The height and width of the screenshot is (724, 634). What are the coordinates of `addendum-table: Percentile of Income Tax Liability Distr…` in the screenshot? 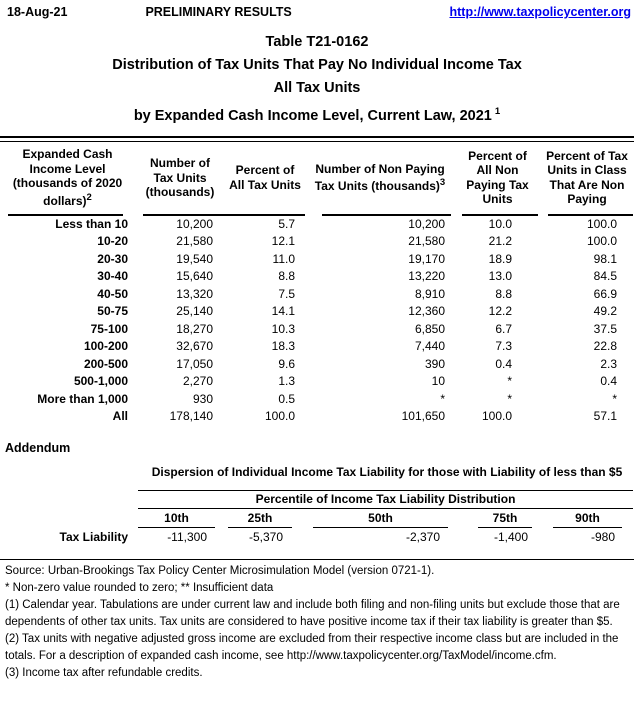 It's located at (317, 518).